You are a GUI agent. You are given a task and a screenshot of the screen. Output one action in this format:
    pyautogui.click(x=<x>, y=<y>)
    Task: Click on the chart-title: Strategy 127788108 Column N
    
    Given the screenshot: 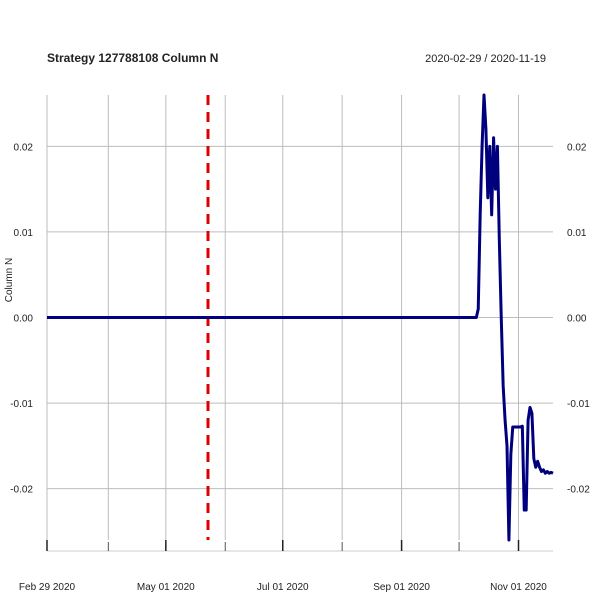 What is the action you would take?
    pyautogui.click(x=132, y=58)
    